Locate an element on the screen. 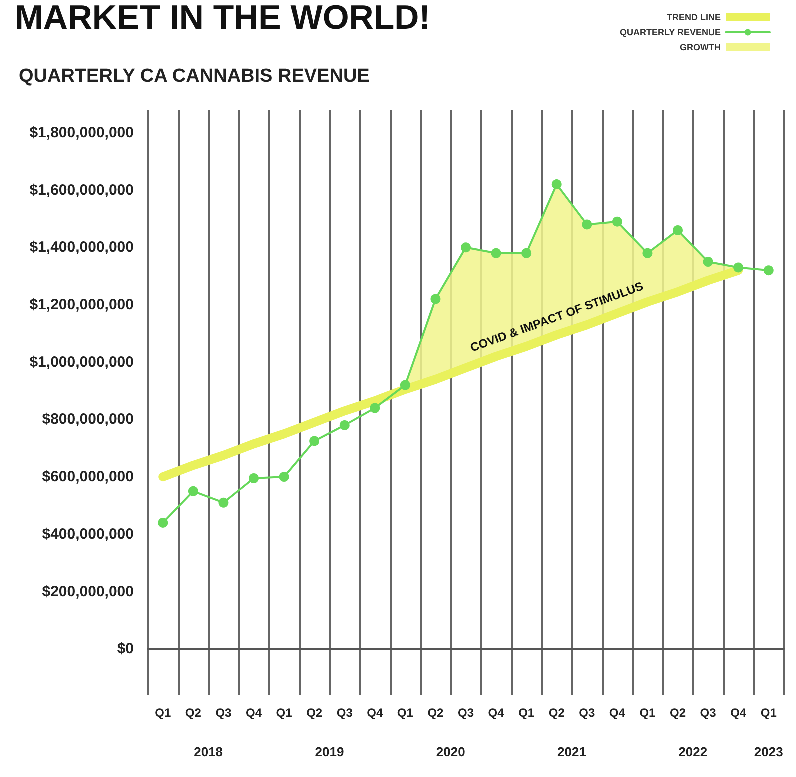 Image resolution: width=796 pixels, height=777 pixels. y-tick-label: $1,400,000,000 is located at coordinates (82, 247).